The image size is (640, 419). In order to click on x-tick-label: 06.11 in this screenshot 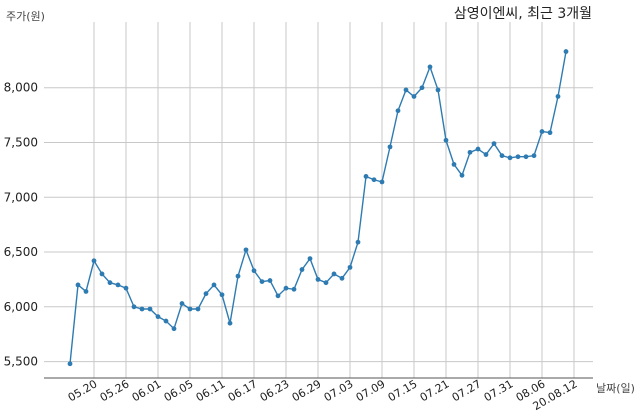, I will do `click(211, 390)`.